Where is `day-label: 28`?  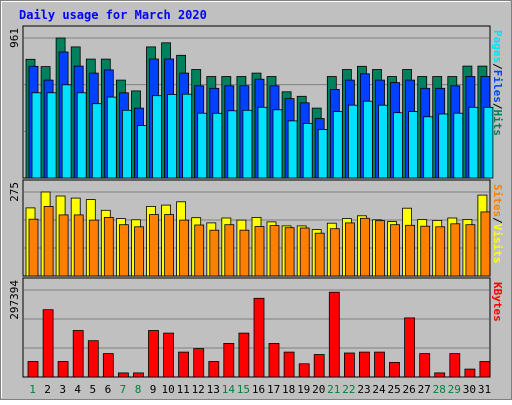
day-label: 28 is located at coordinates (439, 389).